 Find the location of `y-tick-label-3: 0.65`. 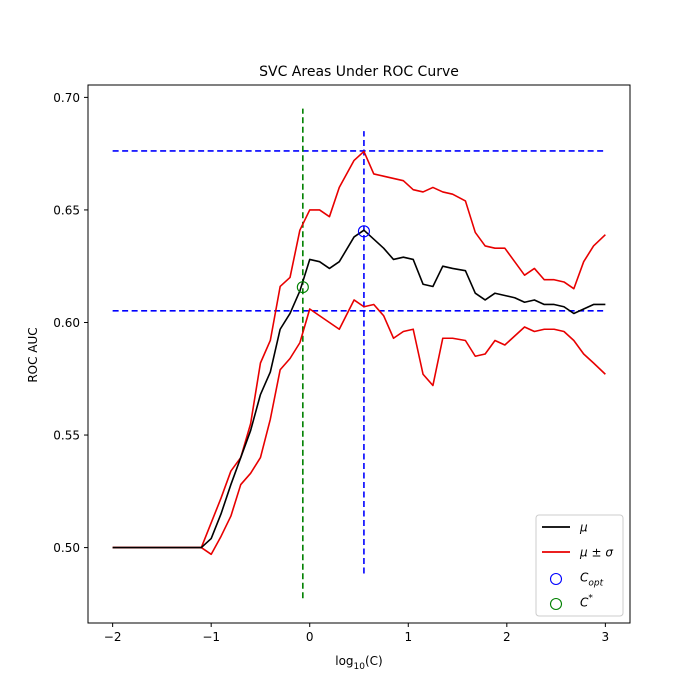

y-tick-label-3: 0.65 is located at coordinates (66, 210).